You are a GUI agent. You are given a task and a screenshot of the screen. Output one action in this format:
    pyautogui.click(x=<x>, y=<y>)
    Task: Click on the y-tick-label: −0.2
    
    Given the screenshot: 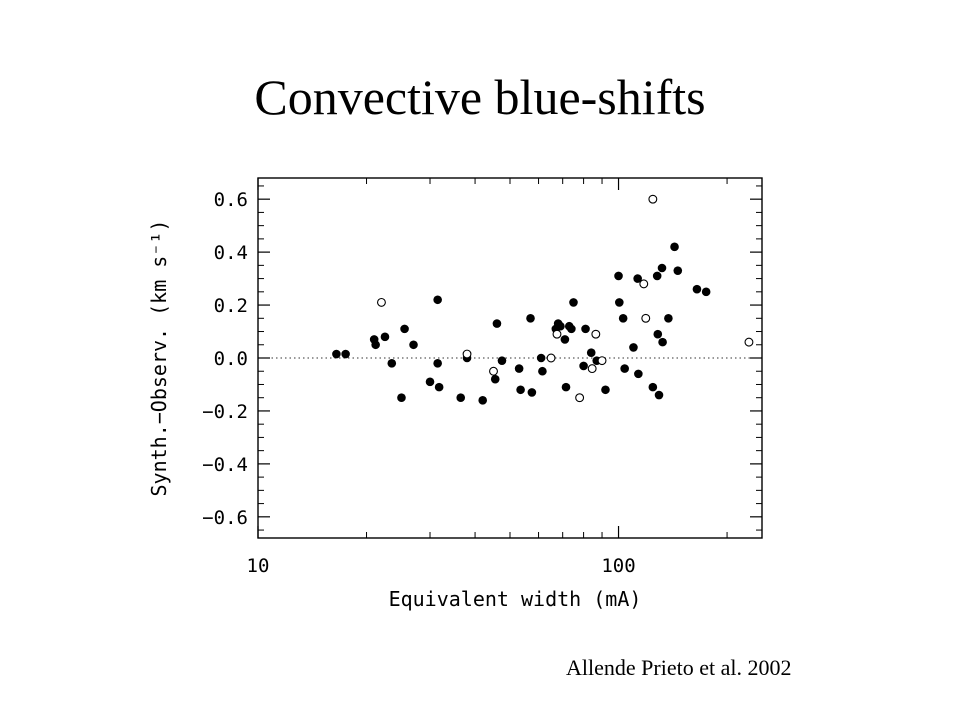 What is the action you would take?
    pyautogui.click(x=225, y=412)
    